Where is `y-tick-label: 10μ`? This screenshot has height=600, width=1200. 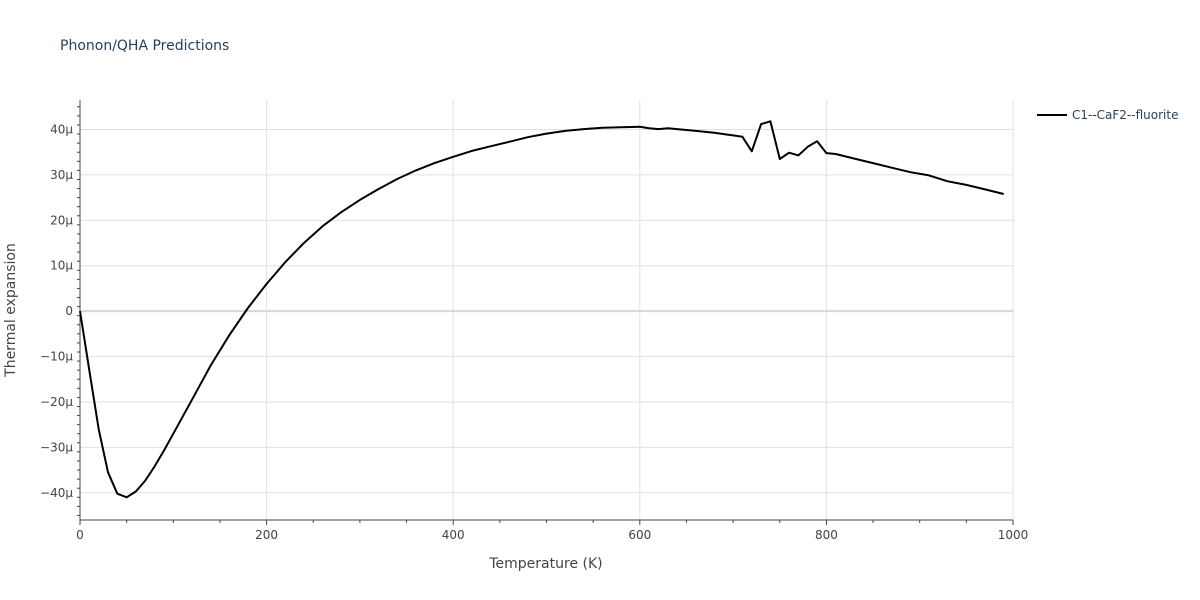 y-tick-label: 10μ is located at coordinates (61, 266).